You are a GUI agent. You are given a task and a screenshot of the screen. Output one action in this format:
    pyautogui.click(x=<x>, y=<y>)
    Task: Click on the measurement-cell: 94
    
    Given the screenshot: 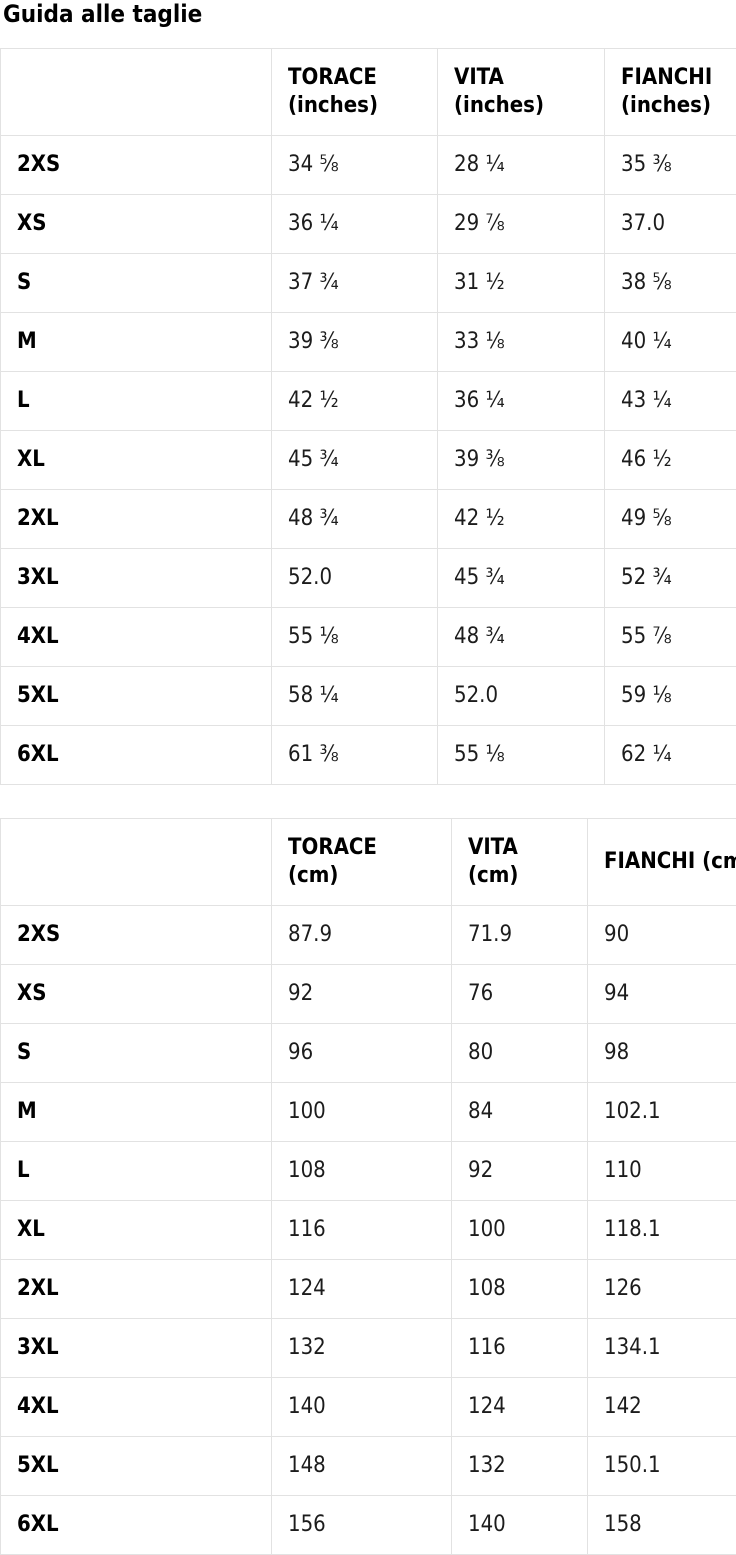 What is the action you would take?
    pyautogui.click(x=662, y=994)
    